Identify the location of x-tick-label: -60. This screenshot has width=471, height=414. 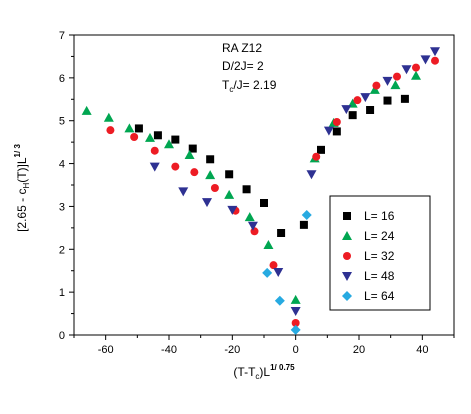
(106, 350).